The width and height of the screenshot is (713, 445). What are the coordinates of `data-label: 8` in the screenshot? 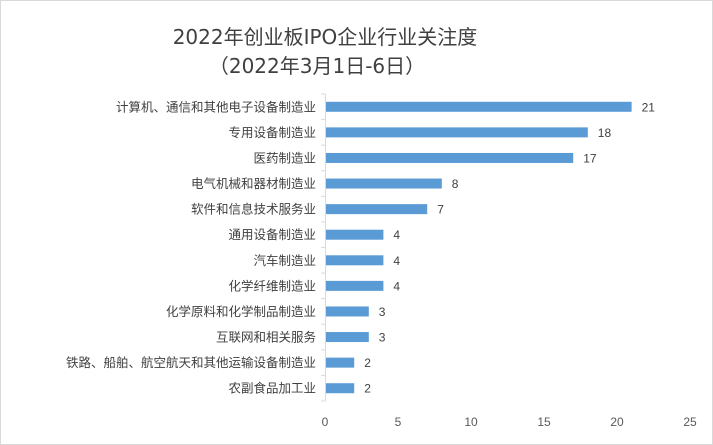 It's located at (455, 184).